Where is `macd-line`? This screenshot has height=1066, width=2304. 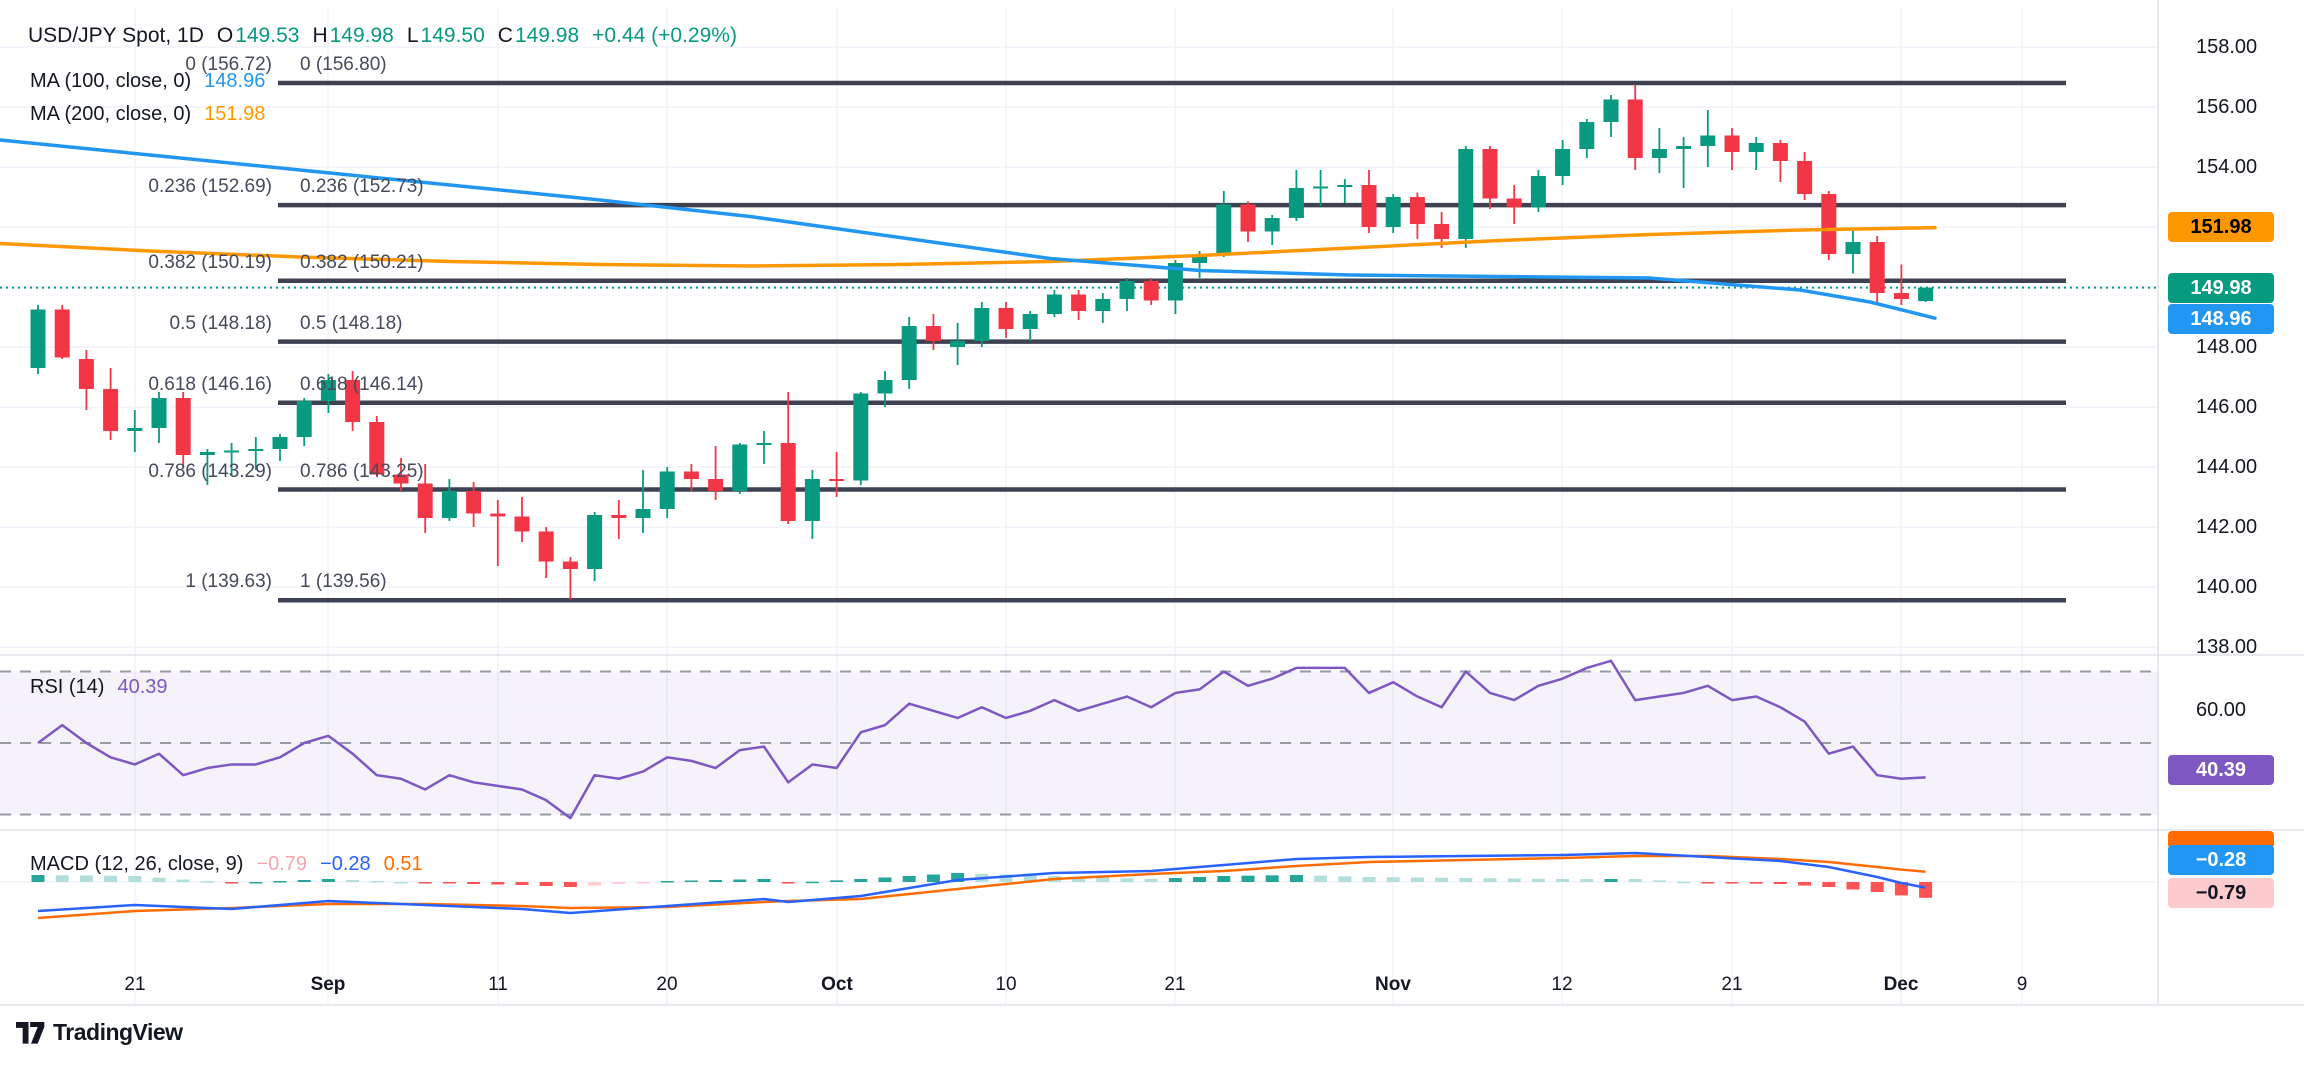 macd-line is located at coordinates (981, 883).